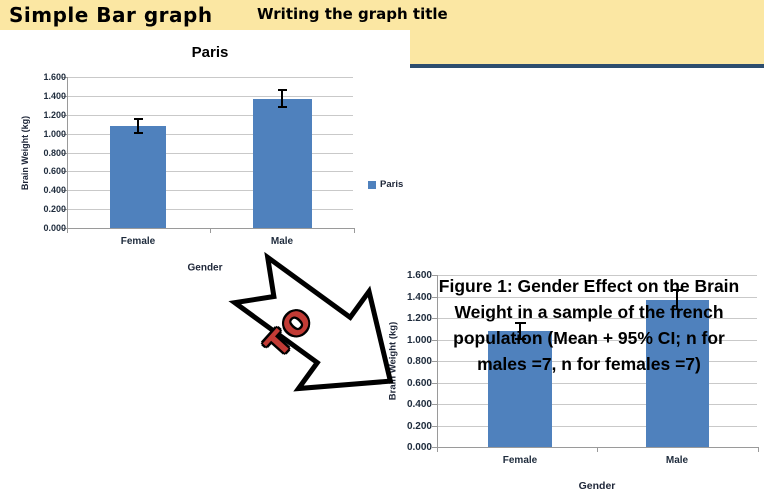 The width and height of the screenshot is (764, 498). What do you see at coordinates (587, 34) in the screenshot?
I see `top-right-banner` at bounding box center [587, 34].